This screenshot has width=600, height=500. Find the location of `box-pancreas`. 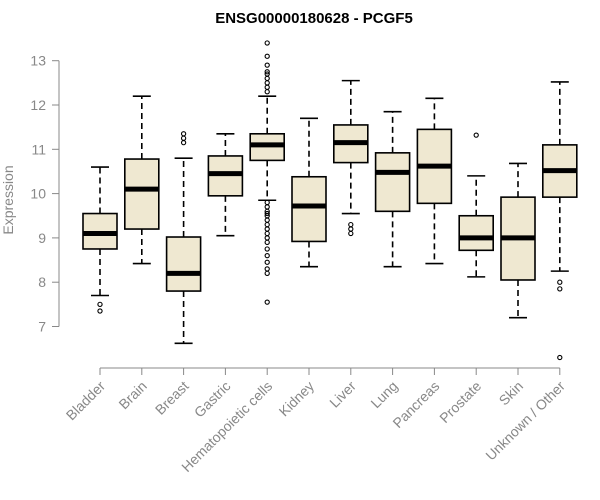

box-pancreas is located at coordinates (434, 181).